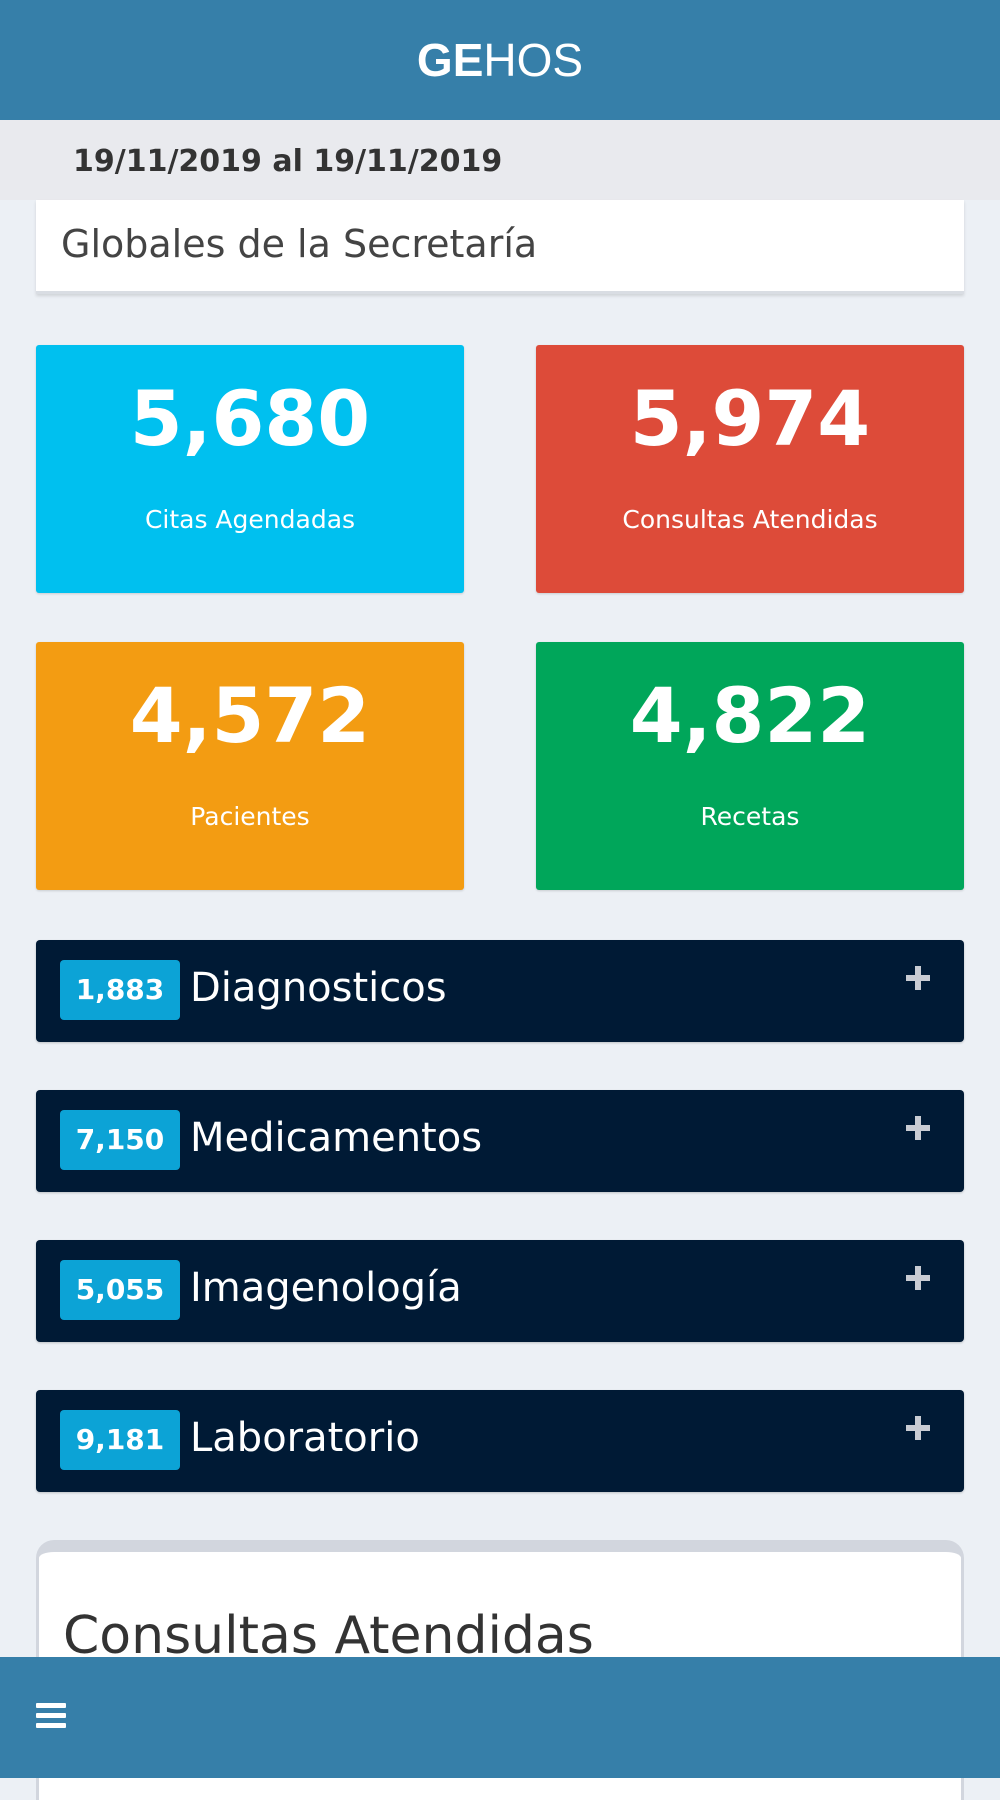  Describe the element at coordinates (250, 469) in the screenshot. I see `stat-tile-citas-agendadas: 5,680 Citas Agendadas` at that location.